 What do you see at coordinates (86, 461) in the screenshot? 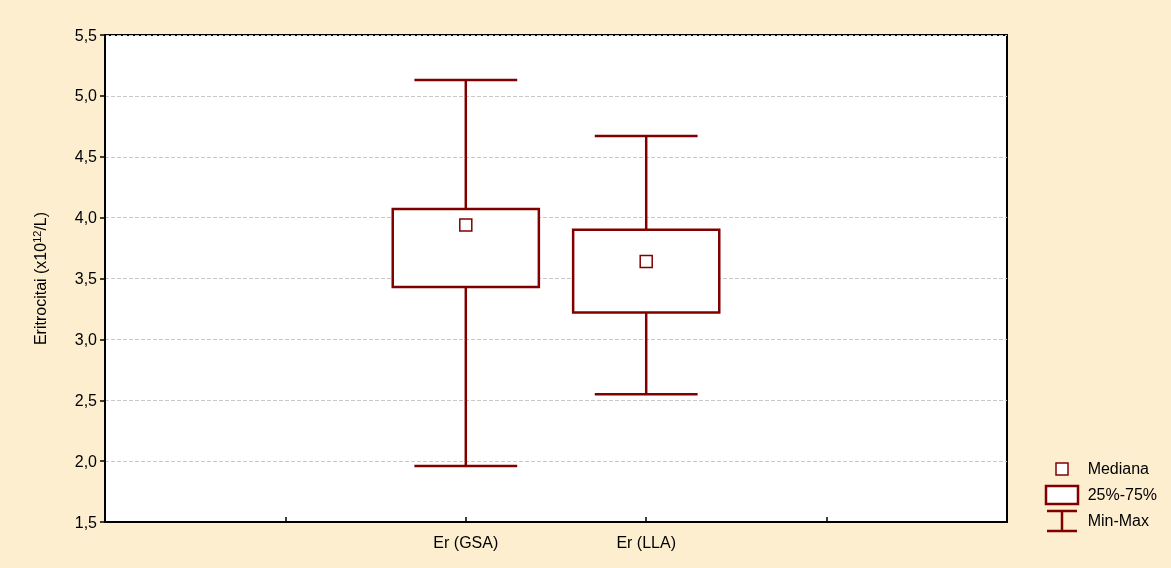
I see `y-tick-label: 2,0` at bounding box center [86, 461].